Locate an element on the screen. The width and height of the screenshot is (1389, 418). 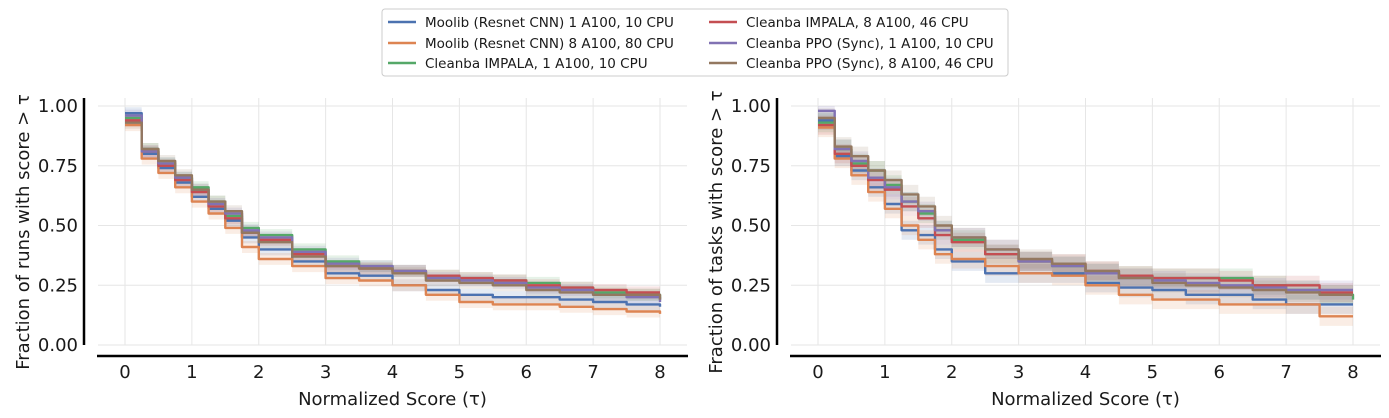
legend-item-moolib-resnet-cnn-1-a100-10-cpu: Moolib (Resnet CNN) 1 A100, 10 CPU is located at coordinates (531, 23).